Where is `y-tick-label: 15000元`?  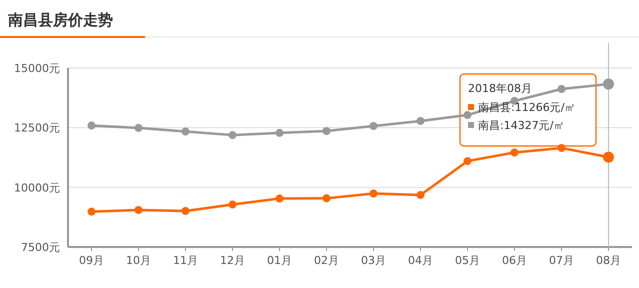
y-tick-label: 15000元 is located at coordinates (37, 68).